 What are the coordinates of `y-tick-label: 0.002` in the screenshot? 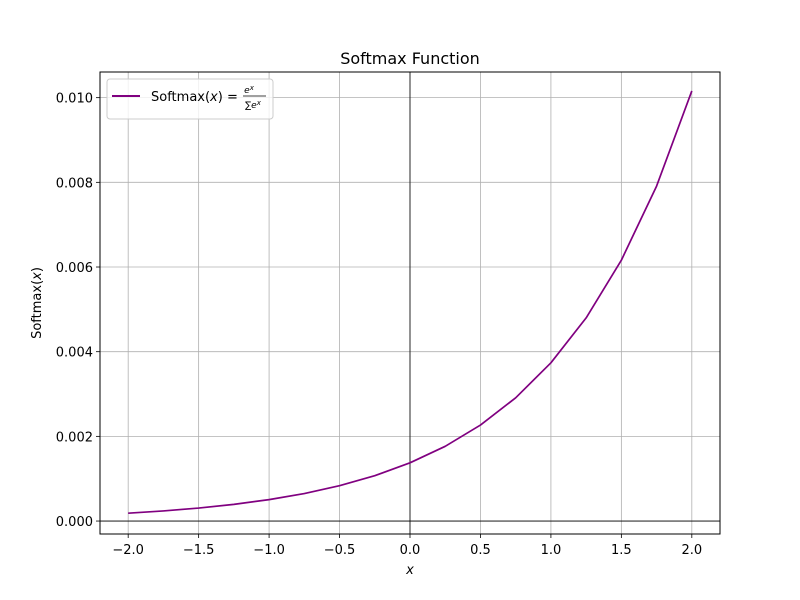 It's located at (74, 437).